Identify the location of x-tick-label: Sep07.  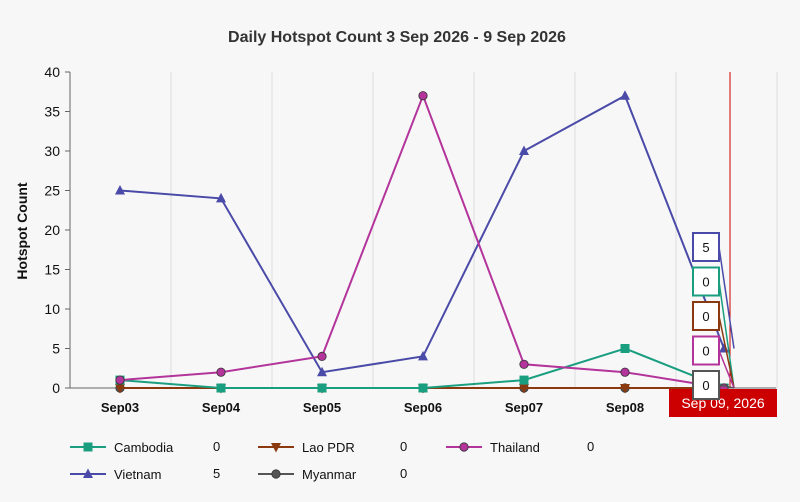
(524, 407).